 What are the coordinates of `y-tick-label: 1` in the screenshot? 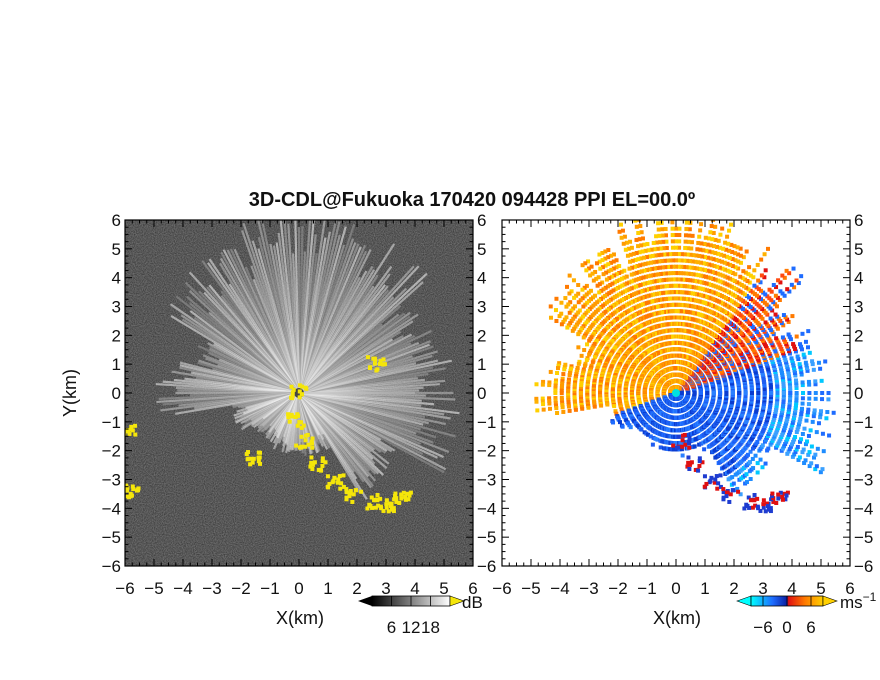 It's located at (116, 364).